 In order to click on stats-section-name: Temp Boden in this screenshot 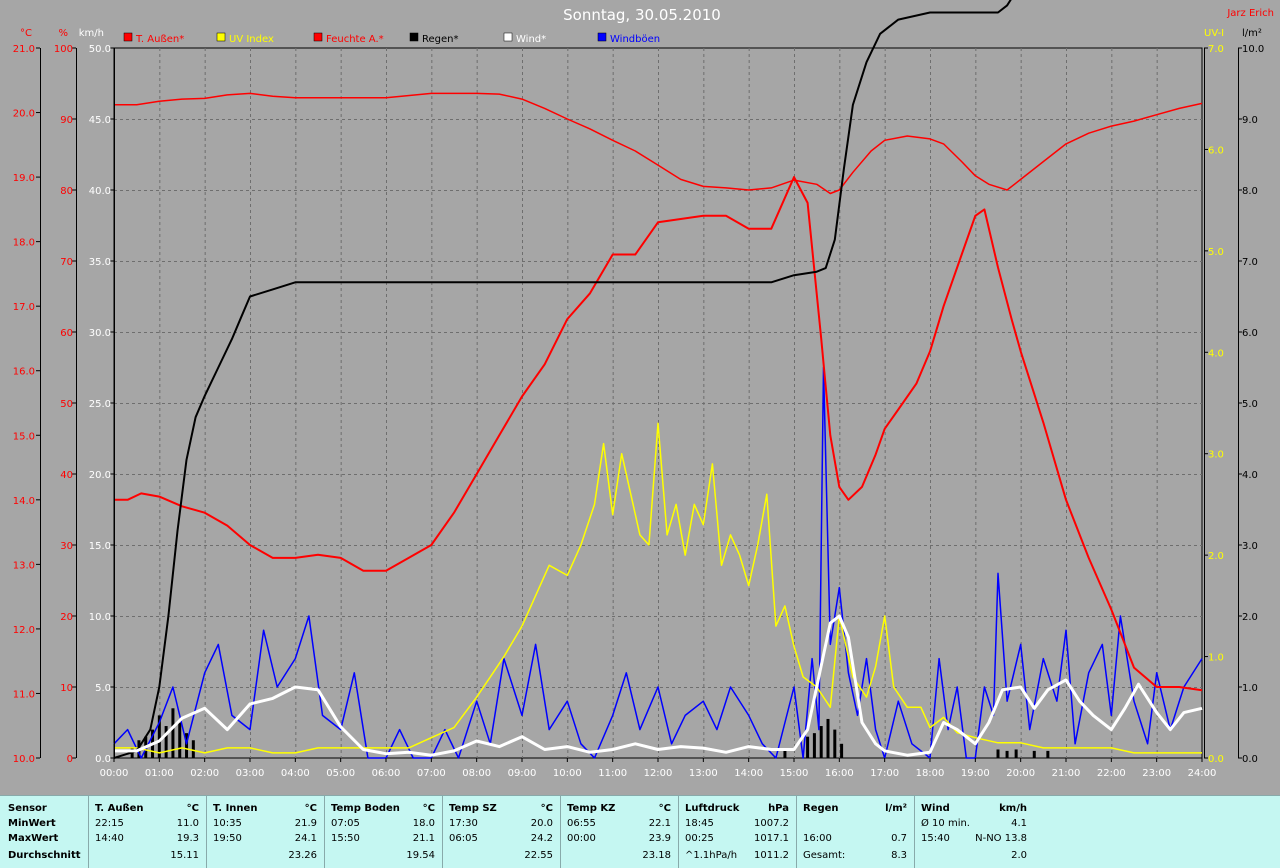, I will do `click(365, 808)`.